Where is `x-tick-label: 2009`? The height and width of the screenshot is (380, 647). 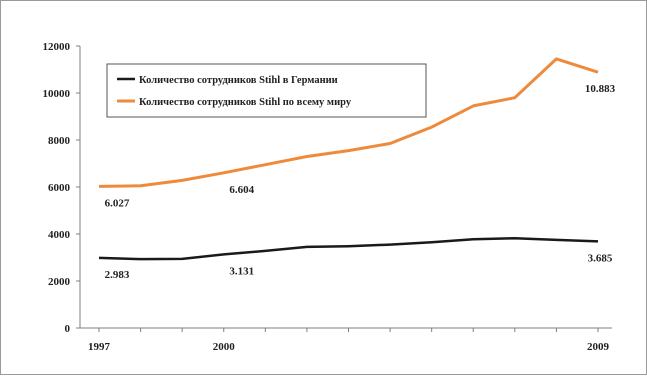
x-tick-label: 2009 is located at coordinates (598, 347).